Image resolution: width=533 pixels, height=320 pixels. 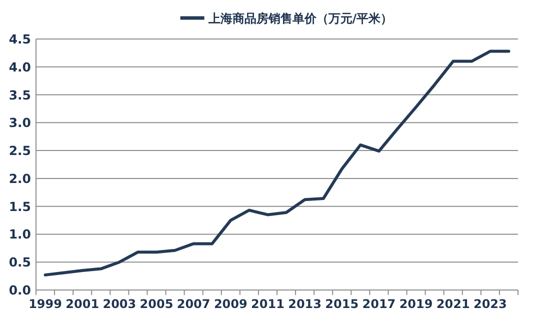 What do you see at coordinates (193, 304) in the screenshot?
I see `x-tick-label: 2007` at bounding box center [193, 304].